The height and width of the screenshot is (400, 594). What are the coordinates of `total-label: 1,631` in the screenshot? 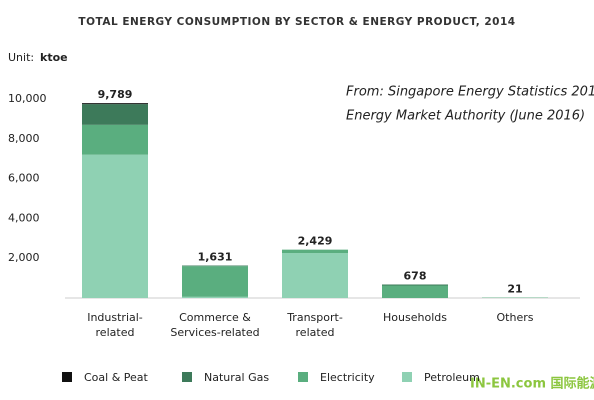 It's located at (215, 257).